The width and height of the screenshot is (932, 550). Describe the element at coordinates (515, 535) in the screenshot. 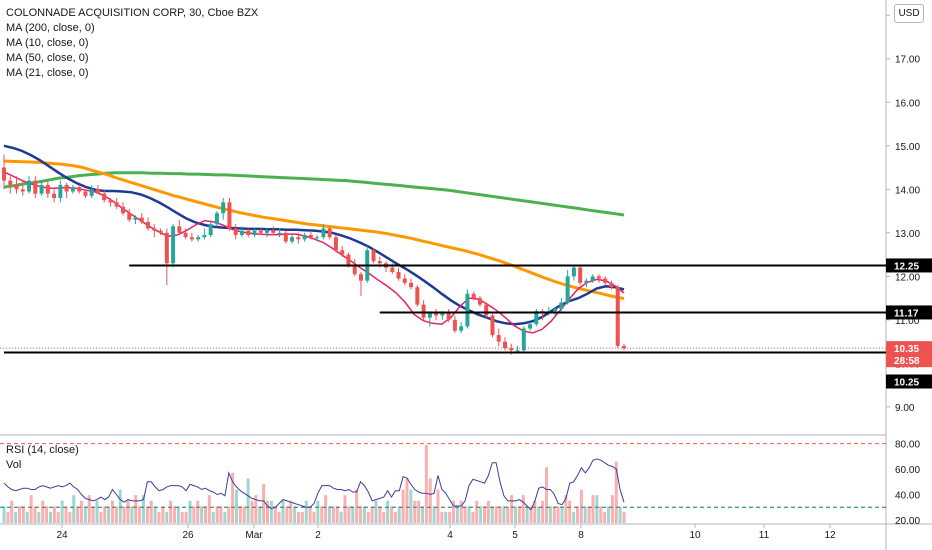

I see `time-tick-label: 5` at that location.